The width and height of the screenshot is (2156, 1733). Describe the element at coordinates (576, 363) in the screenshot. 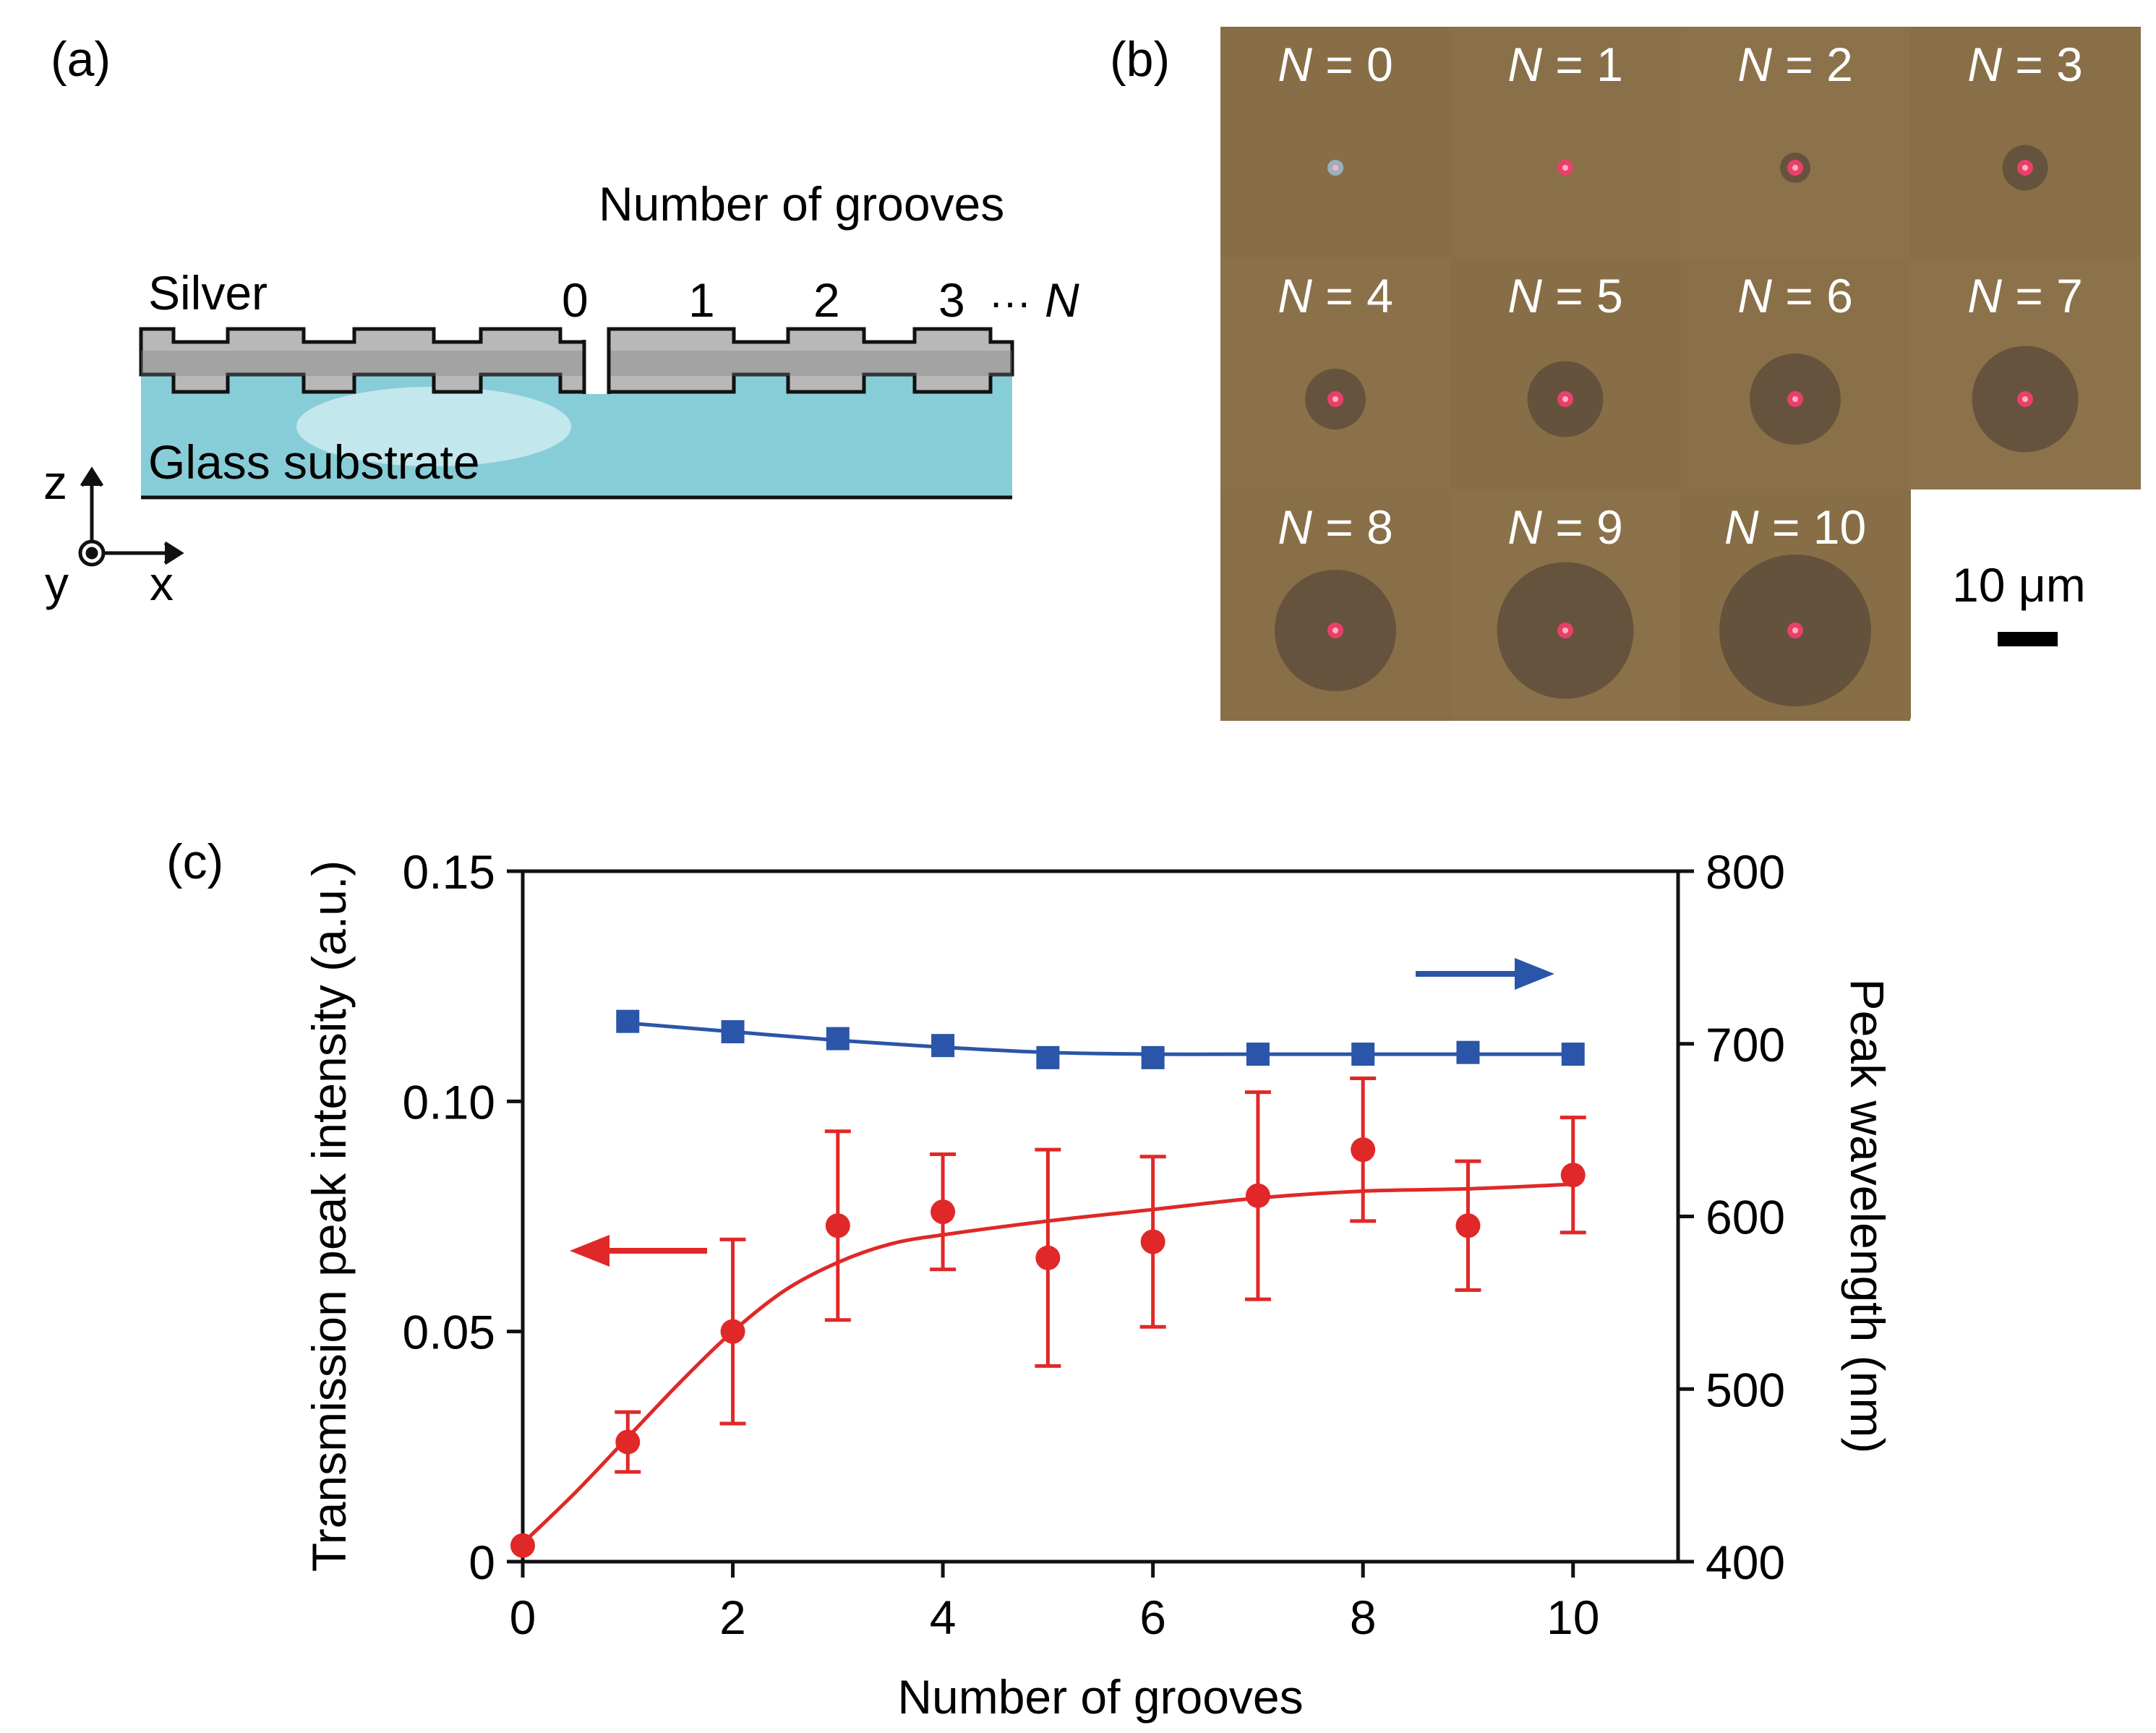

I see `silver-shading` at that location.